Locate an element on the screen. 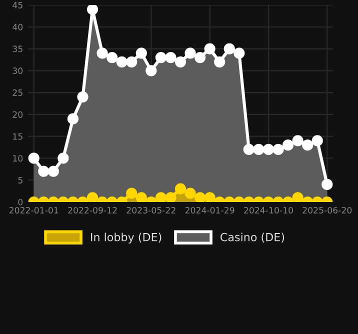 The image size is (358, 334). y-tick-label: 5 is located at coordinates (20, 180).